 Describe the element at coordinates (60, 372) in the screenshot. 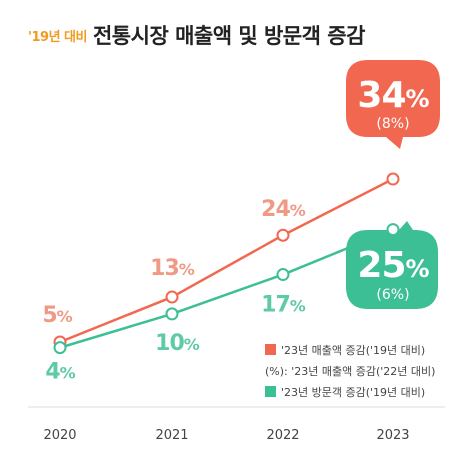

I see `data-label-visitors-2020: 4%` at that location.